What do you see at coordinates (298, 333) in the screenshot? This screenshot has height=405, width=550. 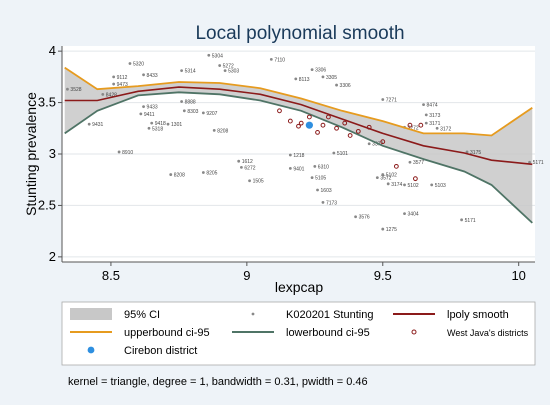 I see `legend-box` at bounding box center [298, 333].